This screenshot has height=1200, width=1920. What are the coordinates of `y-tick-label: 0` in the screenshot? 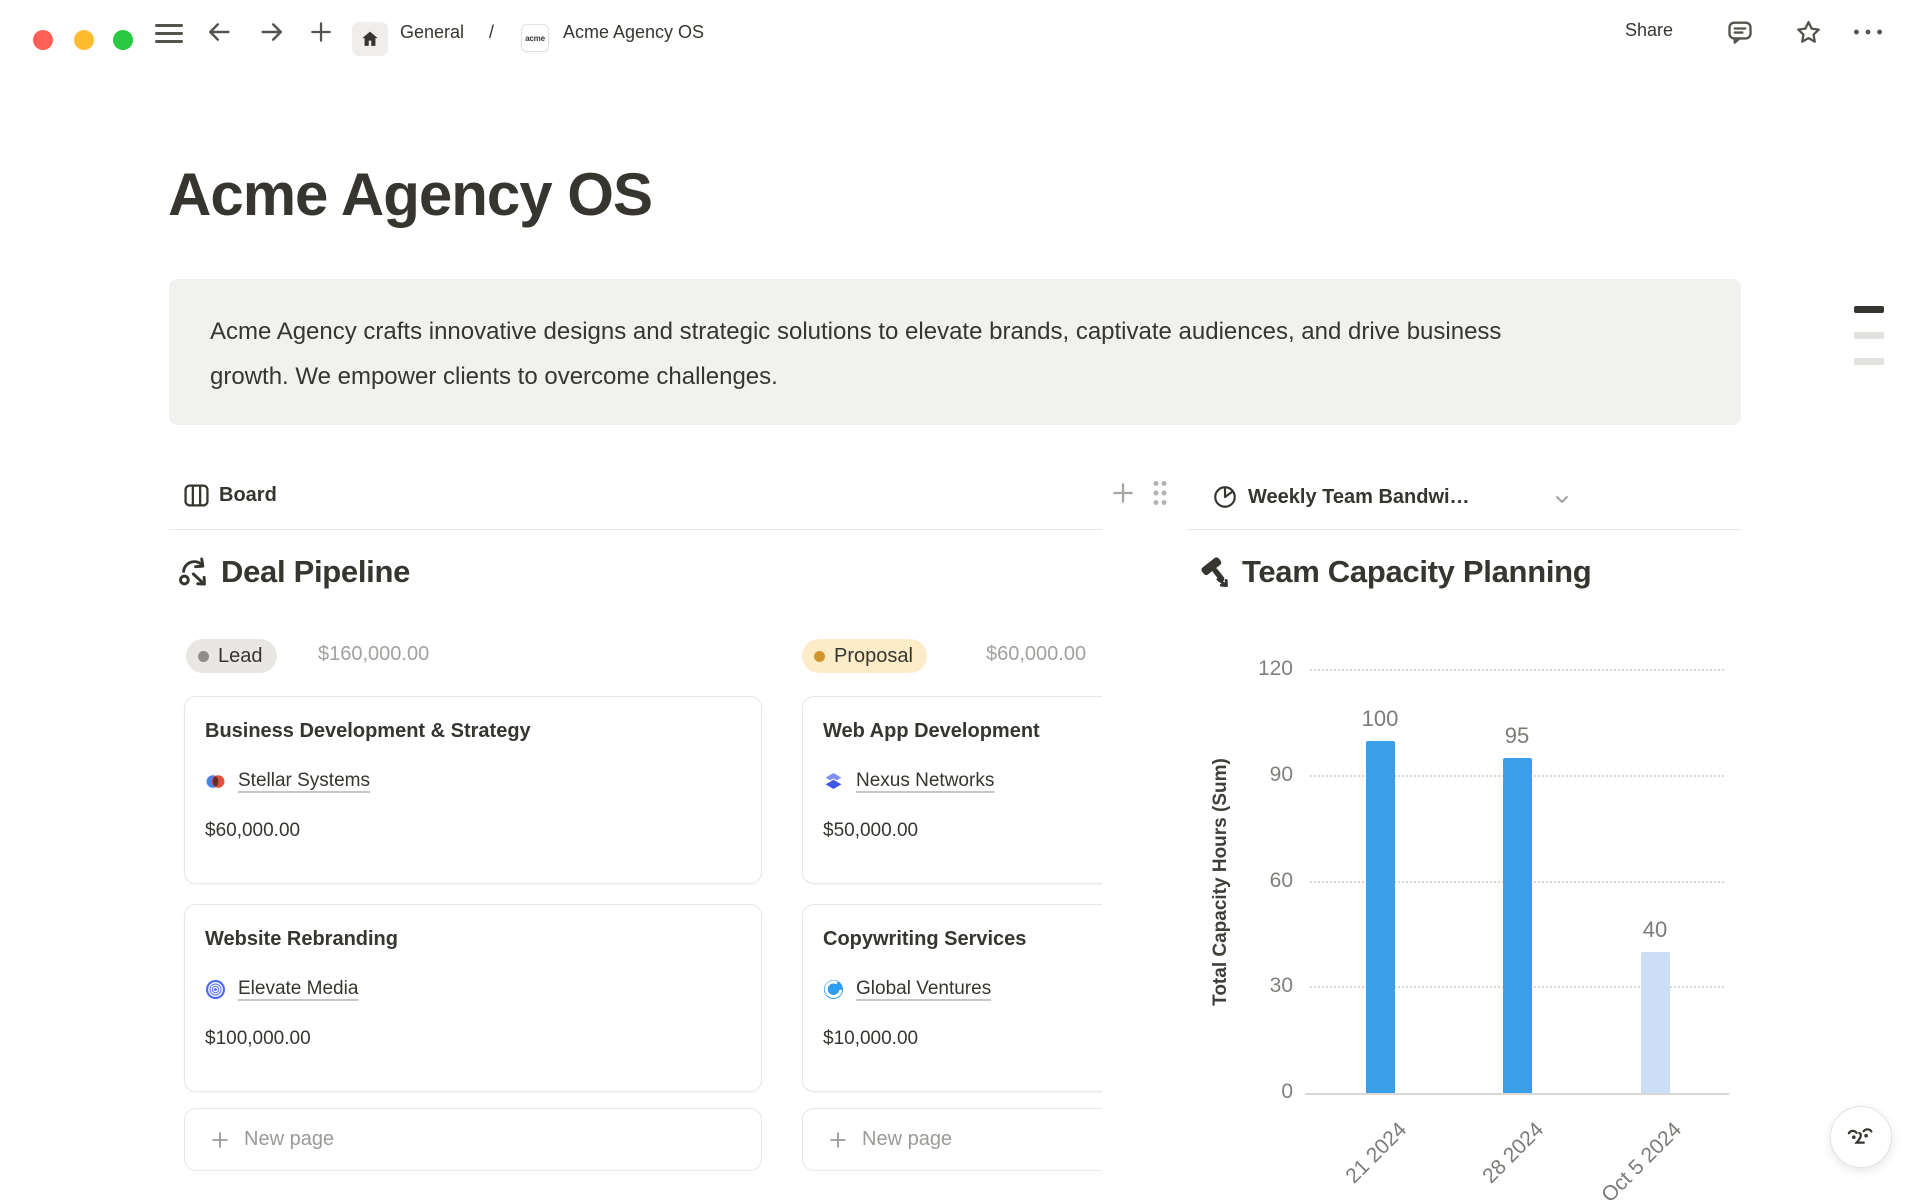 It's located at (1287, 1091).